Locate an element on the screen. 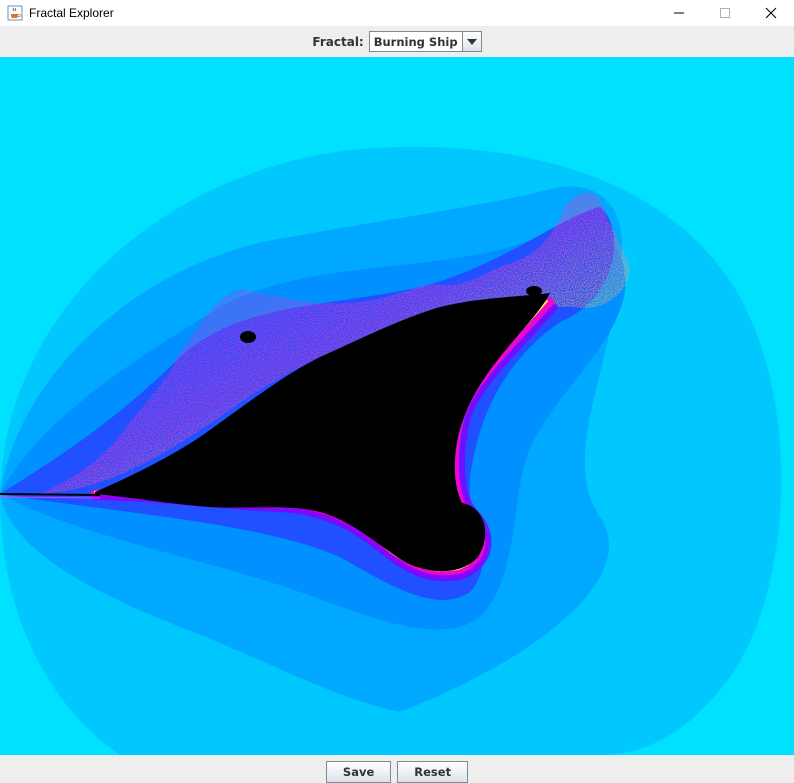 The width and height of the screenshot is (794, 783). minimize-icon is located at coordinates (679, 13).